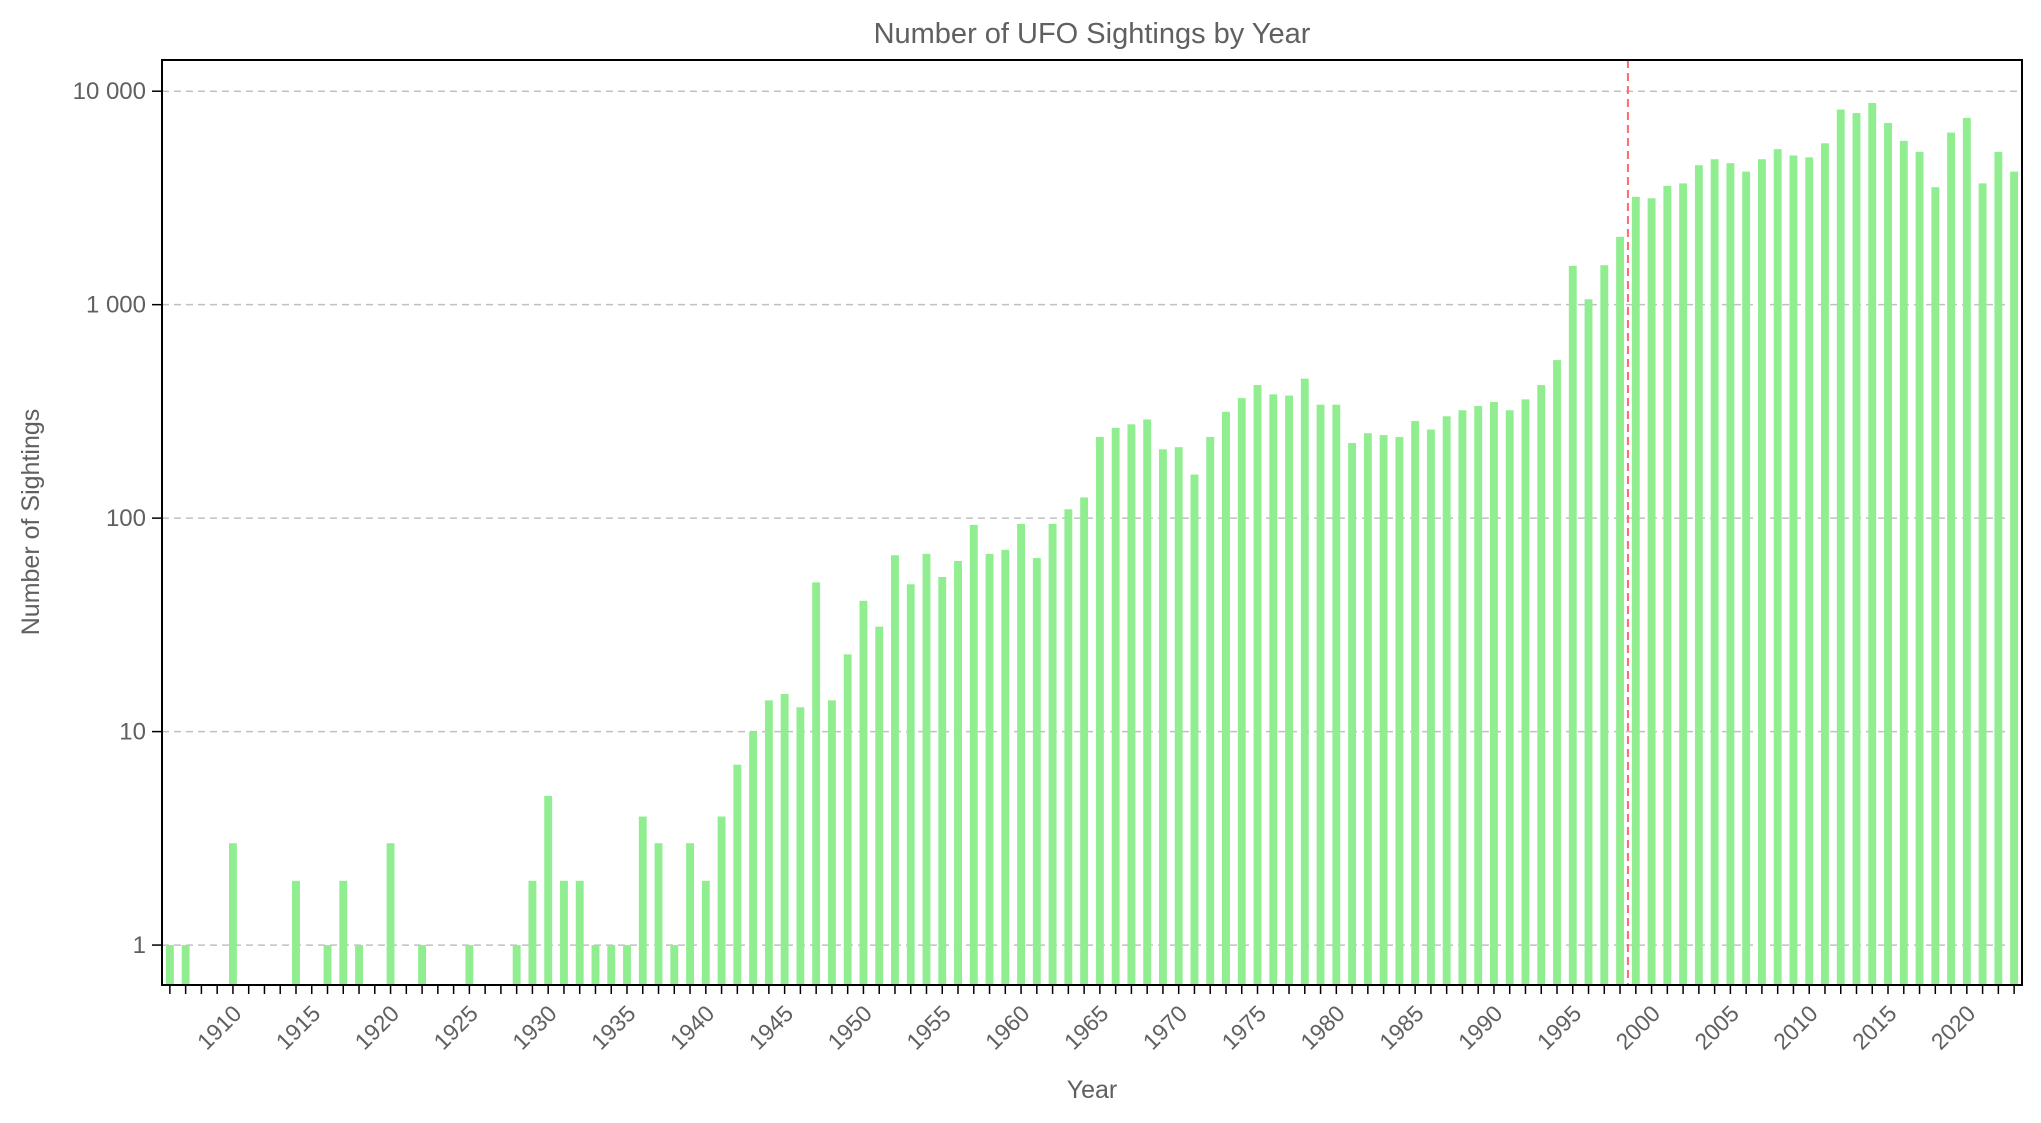  I want to click on bar-1964, so click(1084, 741).